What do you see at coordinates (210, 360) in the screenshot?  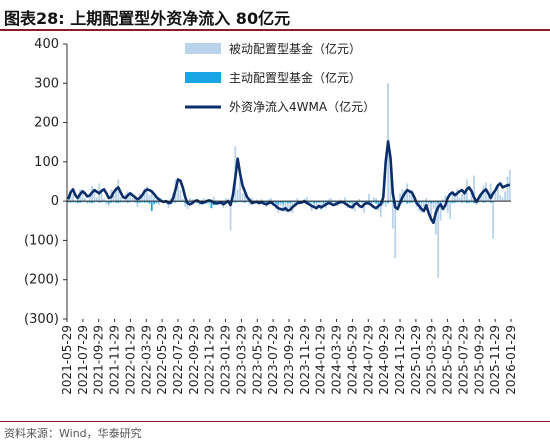 I see `x-tick-label: 2022-11-29` at bounding box center [210, 360].